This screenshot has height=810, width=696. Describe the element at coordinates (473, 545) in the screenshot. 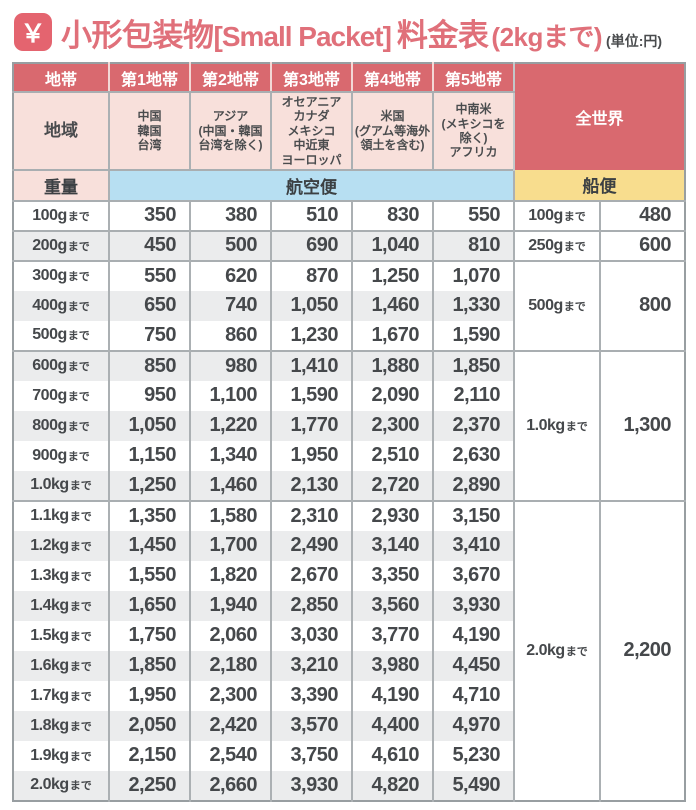

I see `airmail-price-cell: 3,410` at that location.